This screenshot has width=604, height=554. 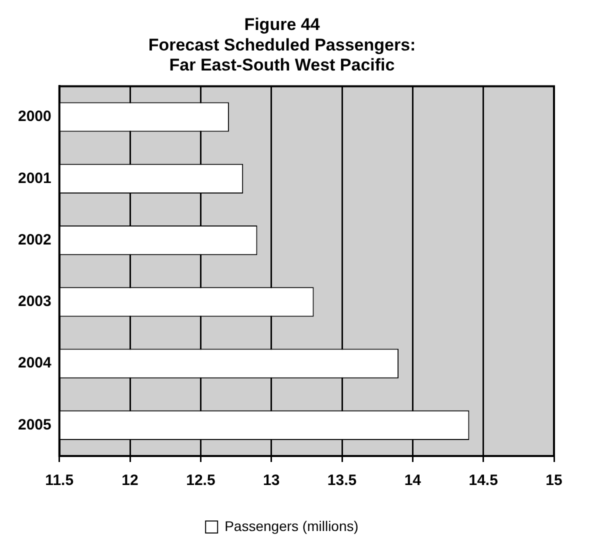 What do you see at coordinates (554, 481) in the screenshot?
I see `x-tick-label: 15` at bounding box center [554, 481].